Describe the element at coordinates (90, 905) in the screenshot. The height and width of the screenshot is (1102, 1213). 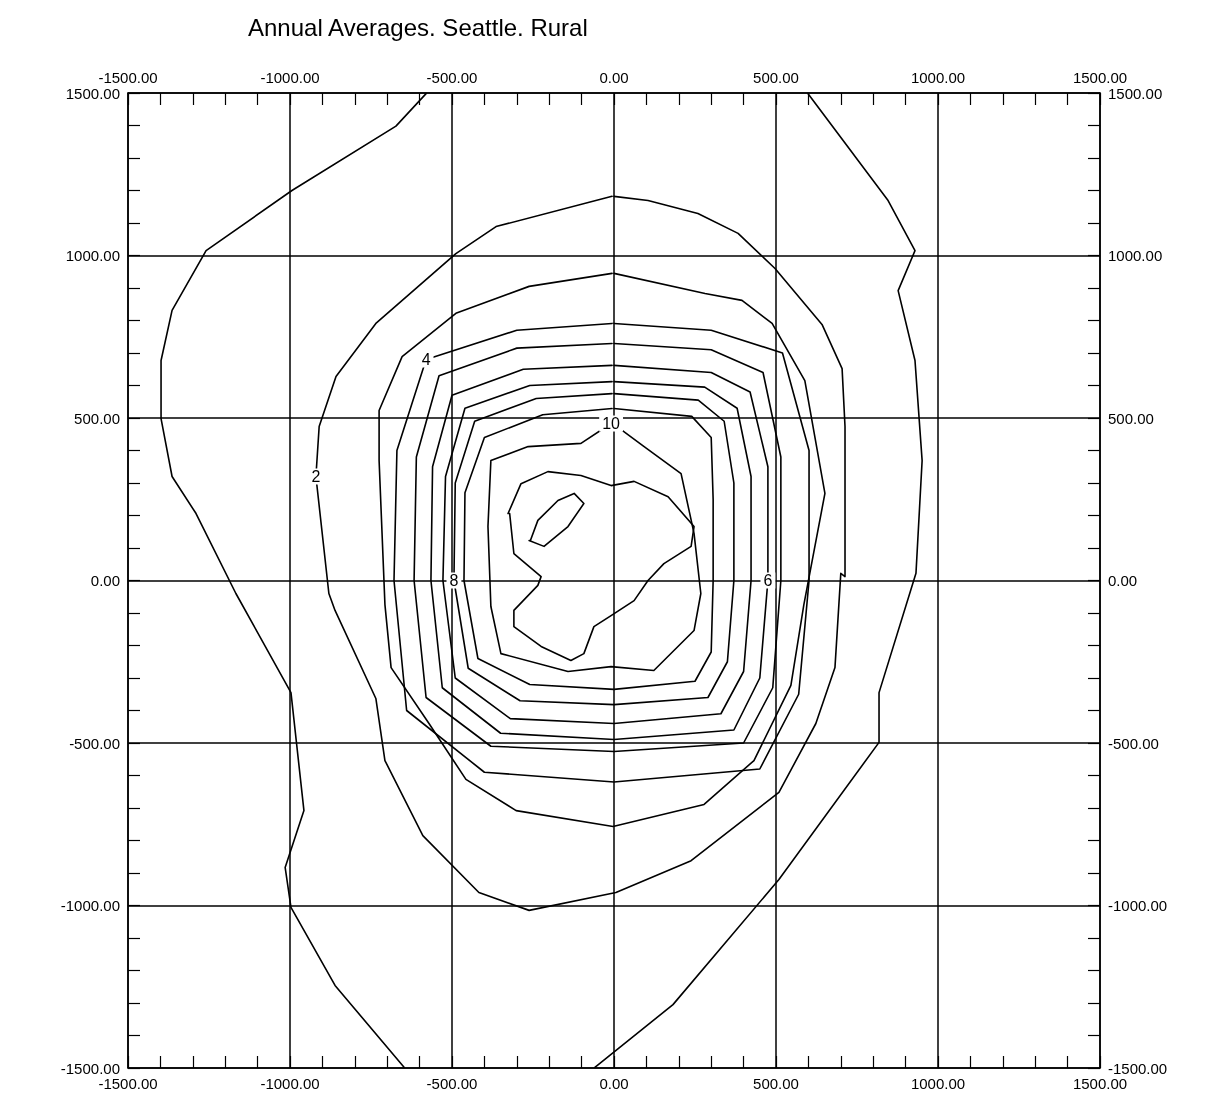
I see `y-tick-label: -1000.00` at that location.